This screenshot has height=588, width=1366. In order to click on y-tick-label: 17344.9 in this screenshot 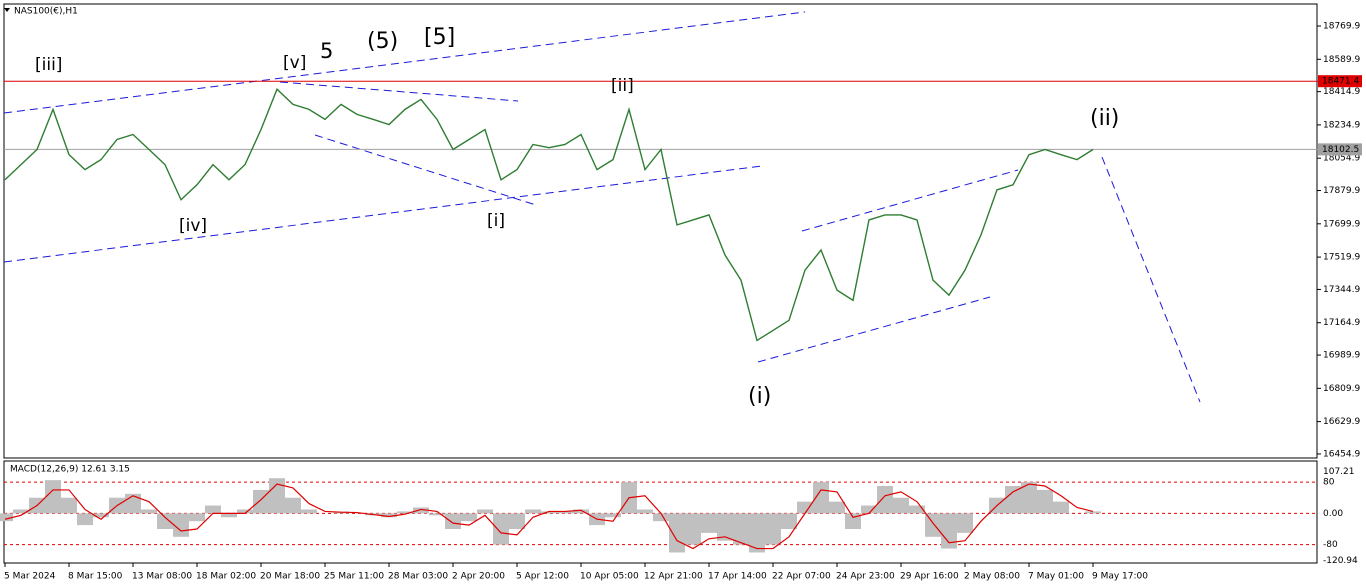, I will do `click(1341, 290)`.